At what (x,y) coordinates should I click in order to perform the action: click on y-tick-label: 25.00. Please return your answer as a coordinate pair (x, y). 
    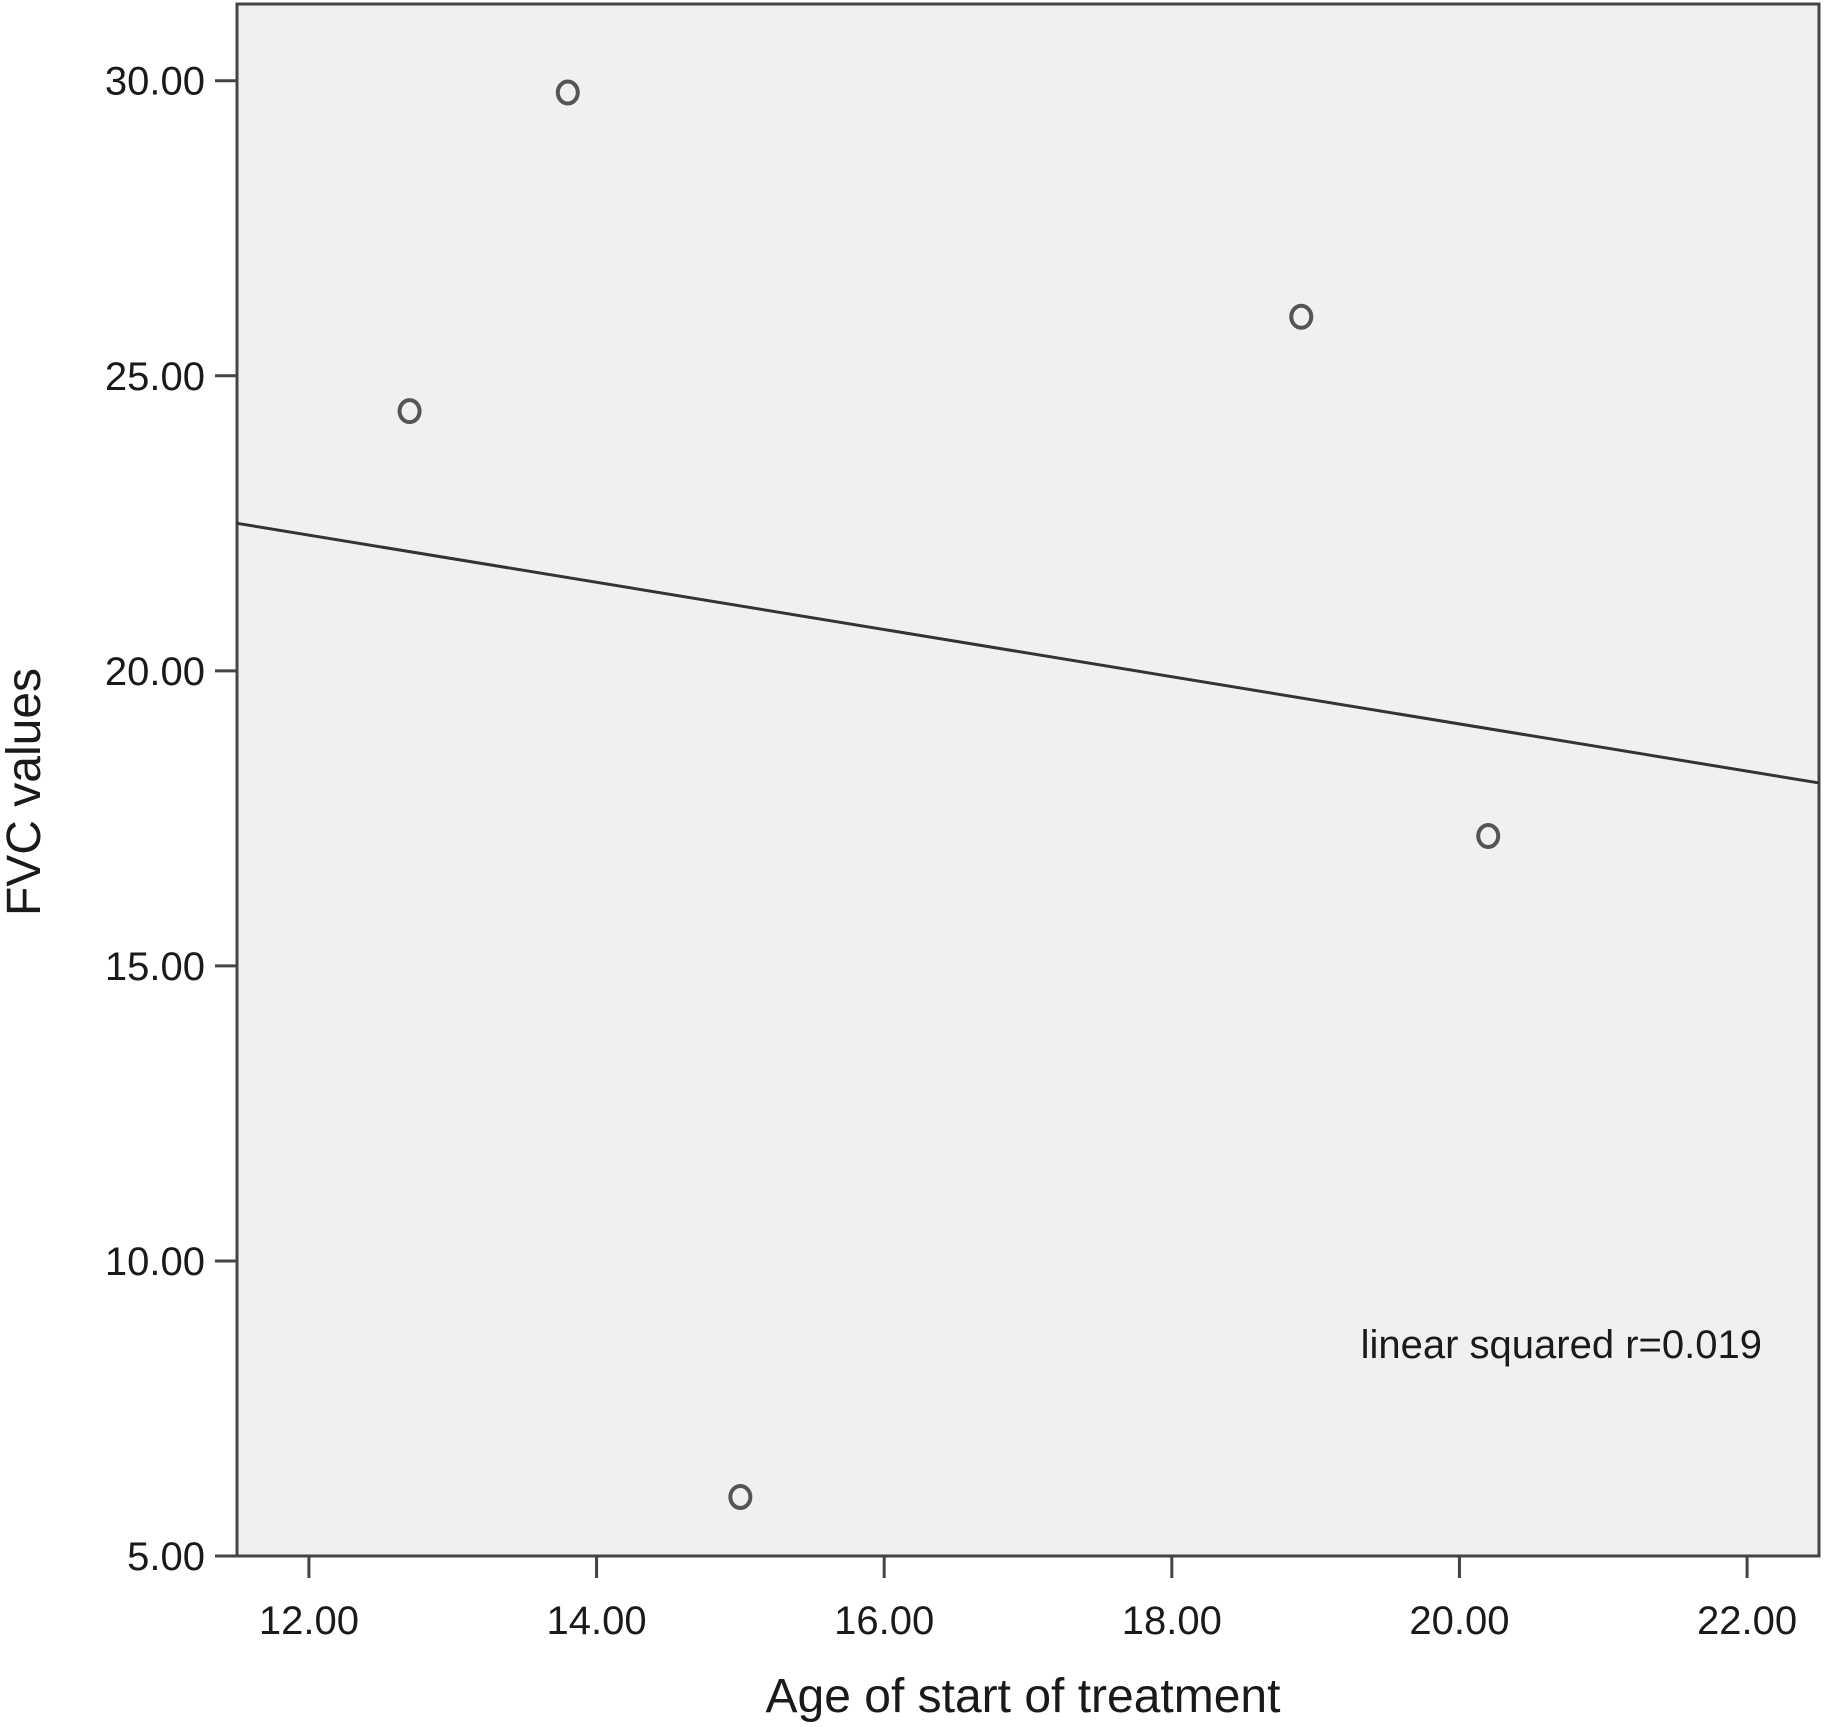
    Looking at the image, I should click on (155, 377).